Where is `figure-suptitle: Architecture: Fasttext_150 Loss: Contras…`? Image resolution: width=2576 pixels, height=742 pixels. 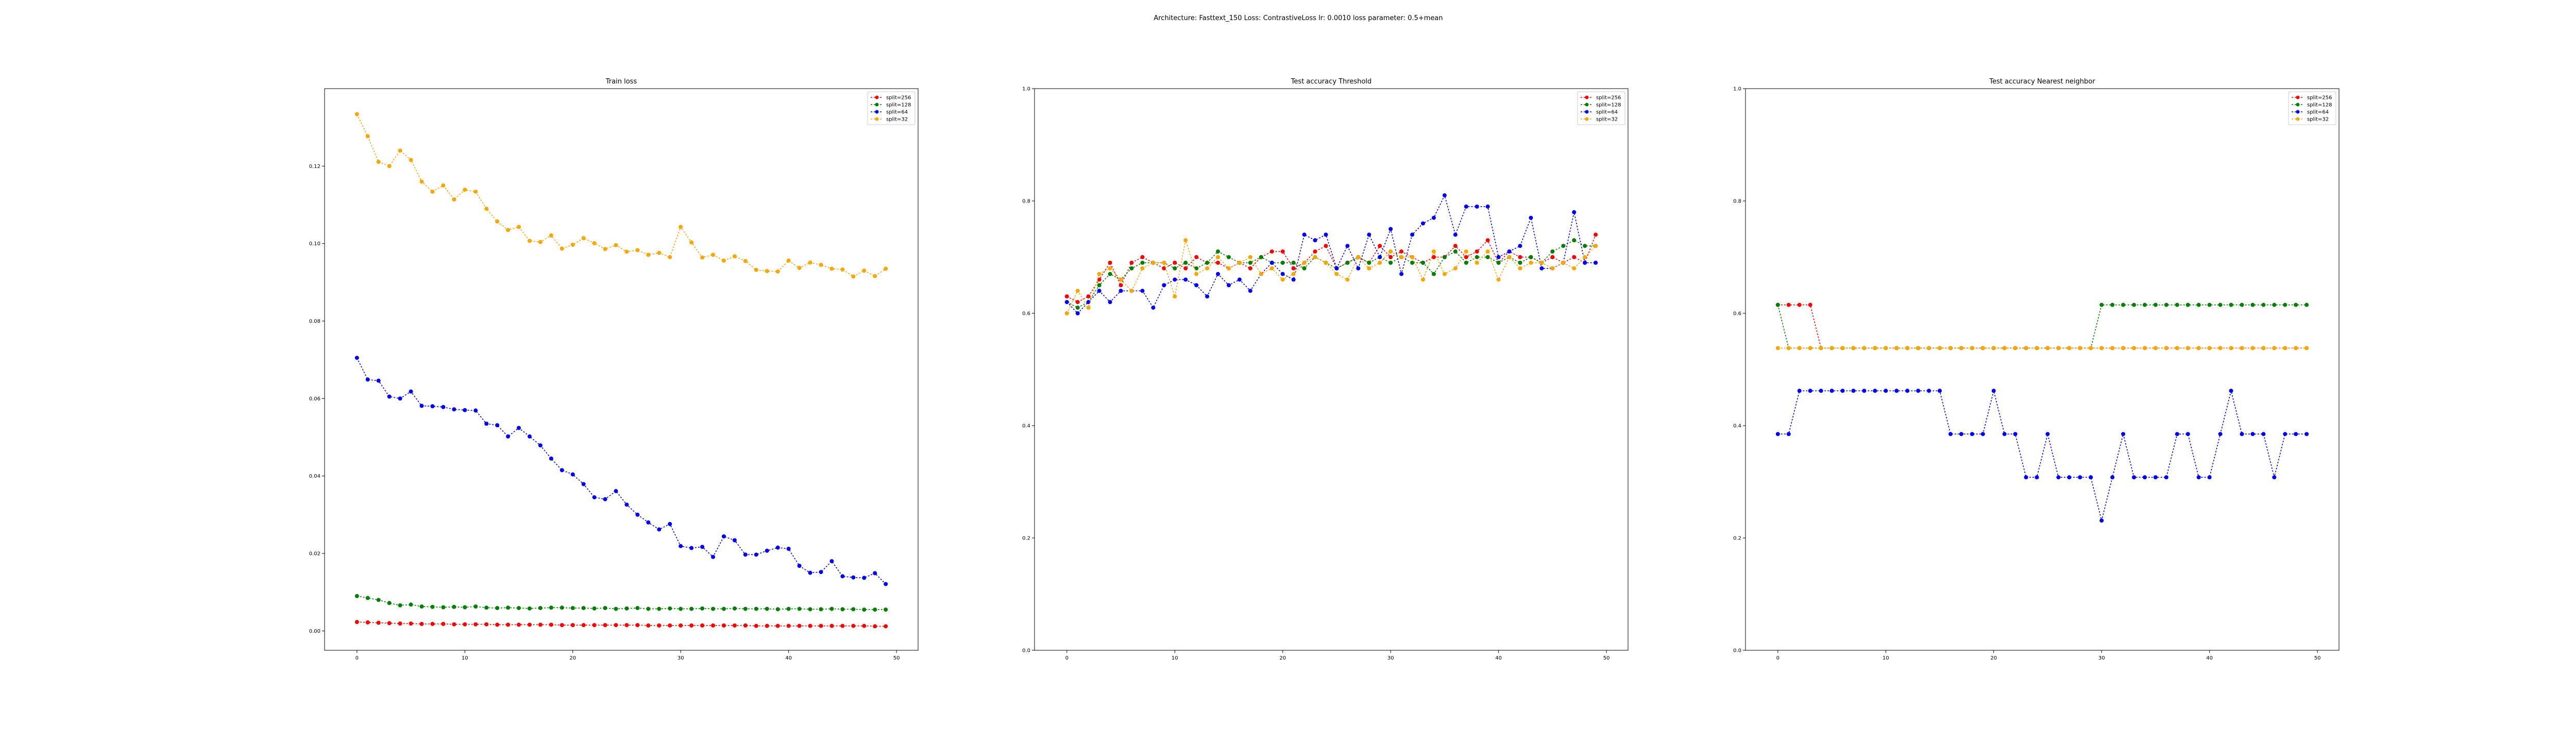 figure-suptitle: Architecture: Fasttext_150 Loss: Contras… is located at coordinates (1299, 18).